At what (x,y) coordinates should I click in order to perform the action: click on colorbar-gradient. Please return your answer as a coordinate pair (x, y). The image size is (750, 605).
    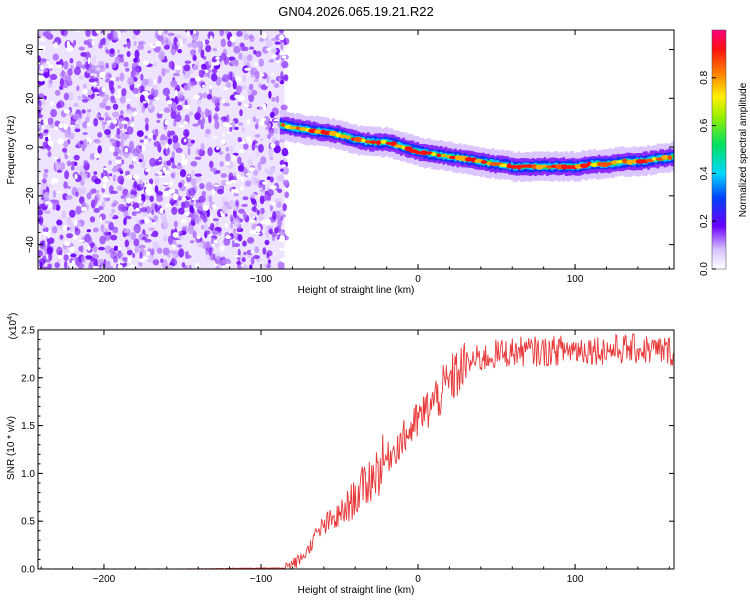
    Looking at the image, I should click on (719, 149).